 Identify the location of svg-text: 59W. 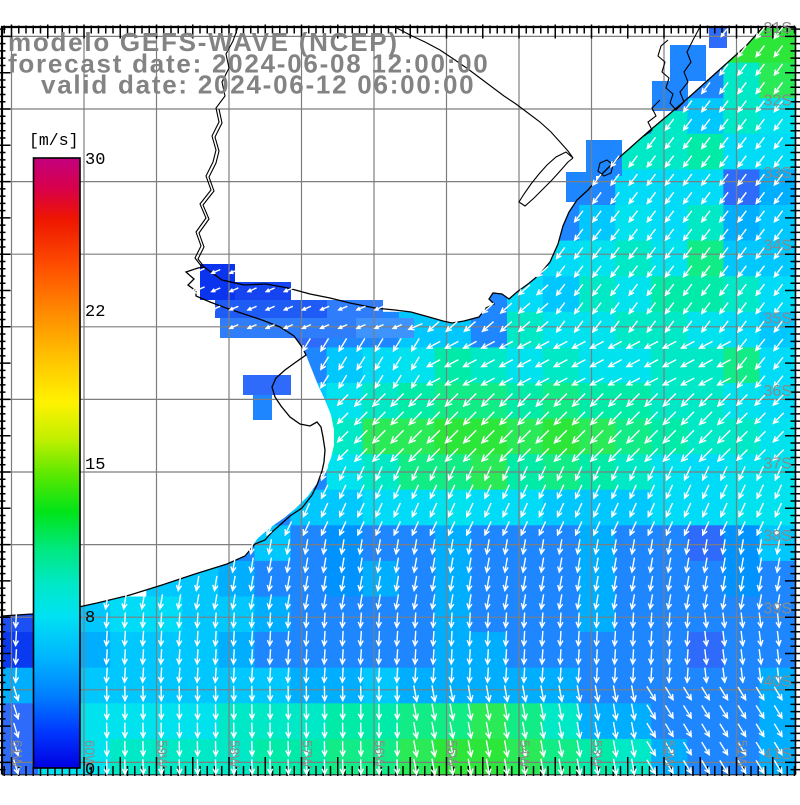
(162, 754).